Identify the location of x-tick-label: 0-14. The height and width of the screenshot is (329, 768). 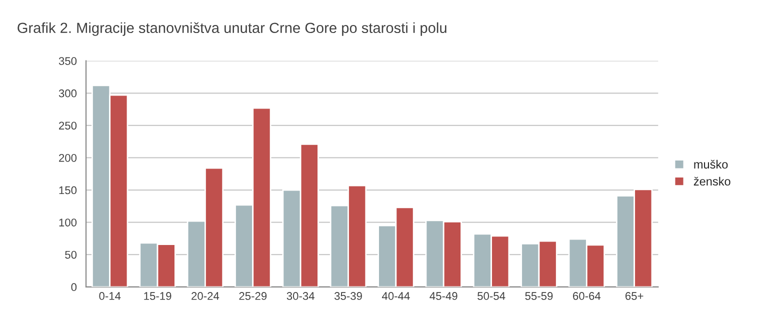
(110, 296).